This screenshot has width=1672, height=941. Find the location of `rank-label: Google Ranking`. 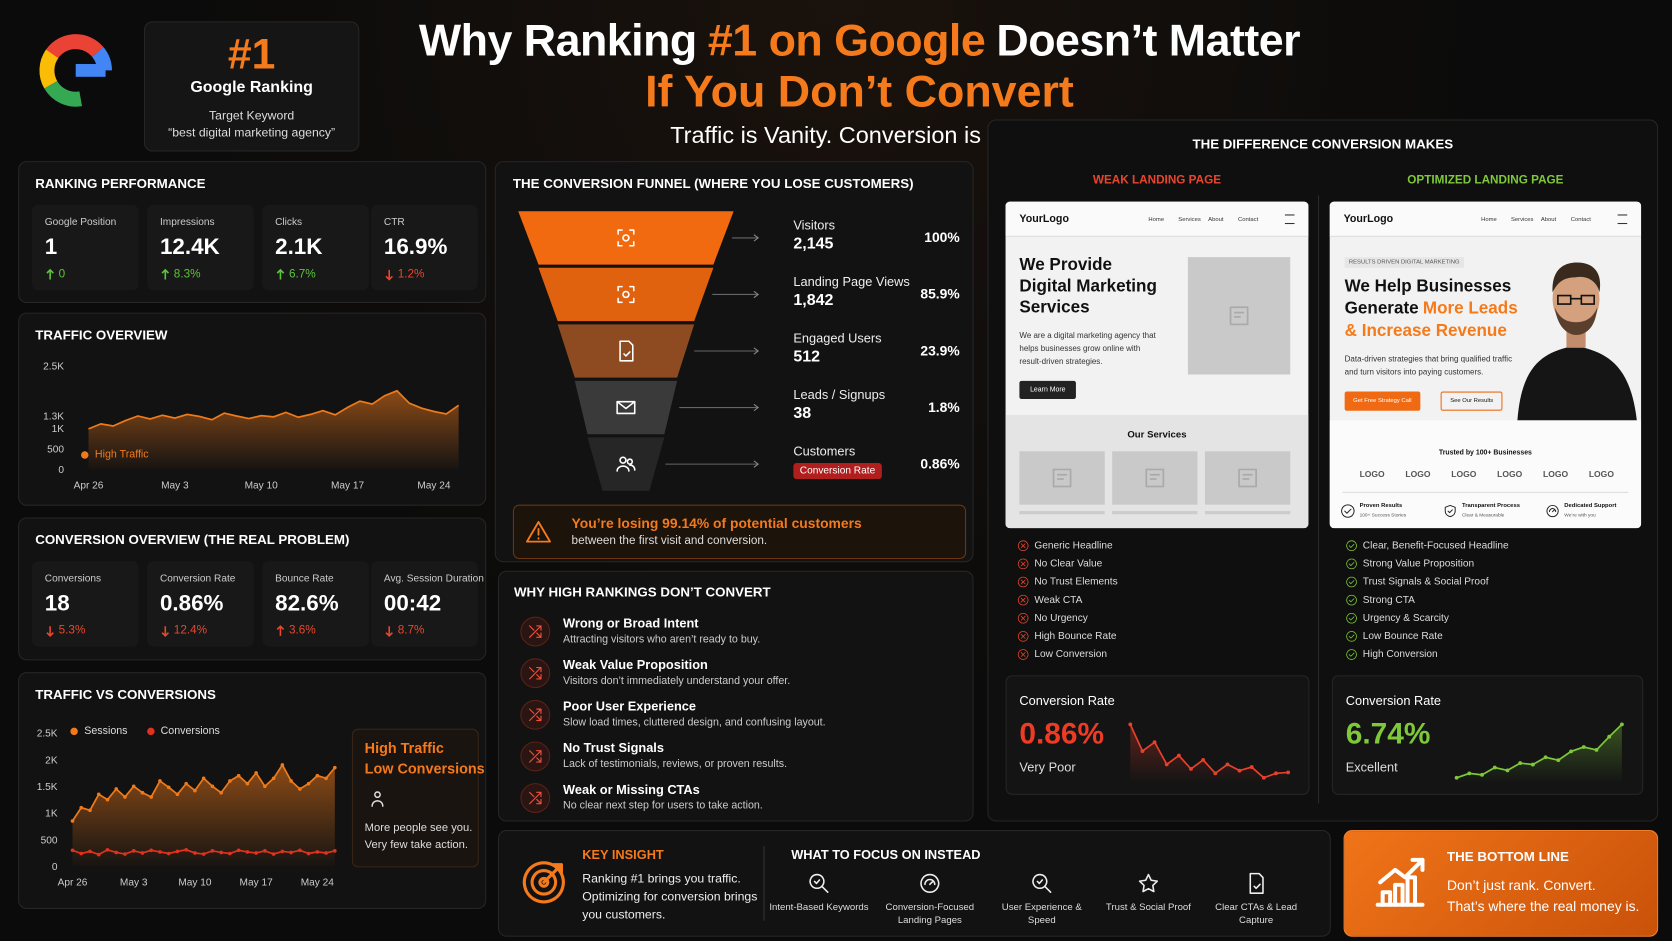

rank-label: Google Ranking is located at coordinates (251, 87).